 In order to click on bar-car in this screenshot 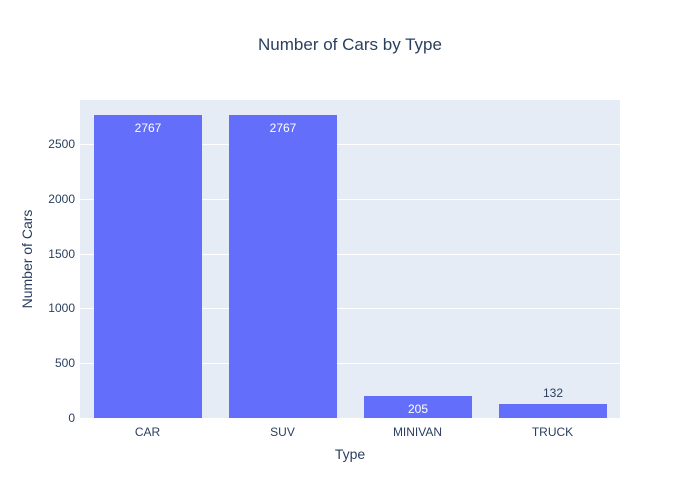, I will do `click(148, 266)`.